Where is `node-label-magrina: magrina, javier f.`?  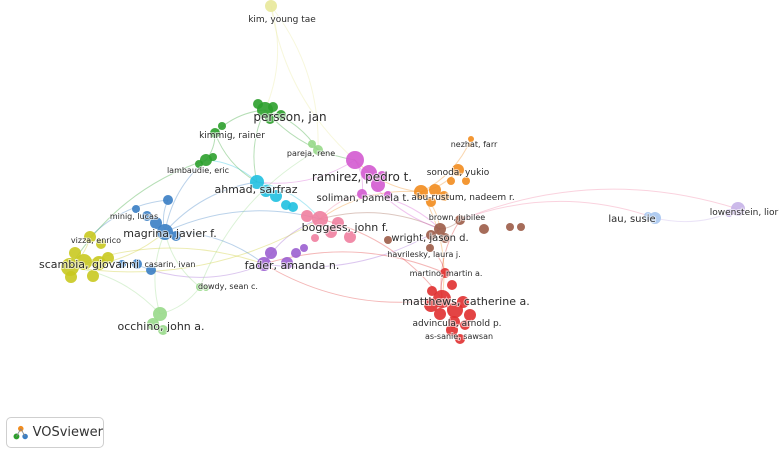
node-label-magrina: magrina, javier f. is located at coordinates (169, 233).